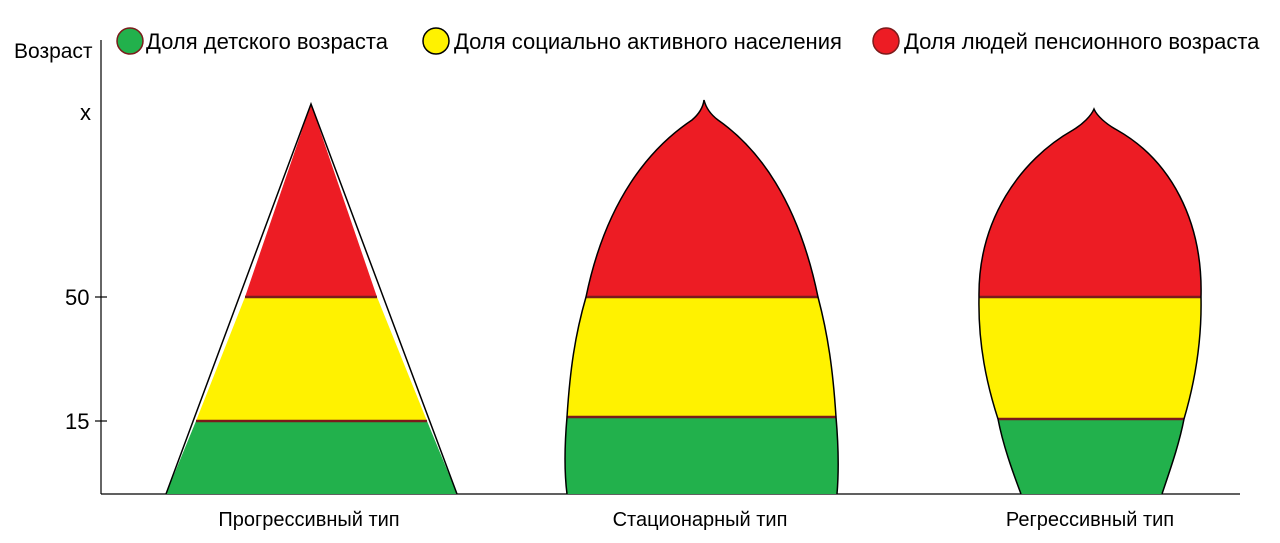 The height and width of the screenshot is (543, 1280). I want to click on legend-item-working: Доля социально активного населения, so click(632, 41).